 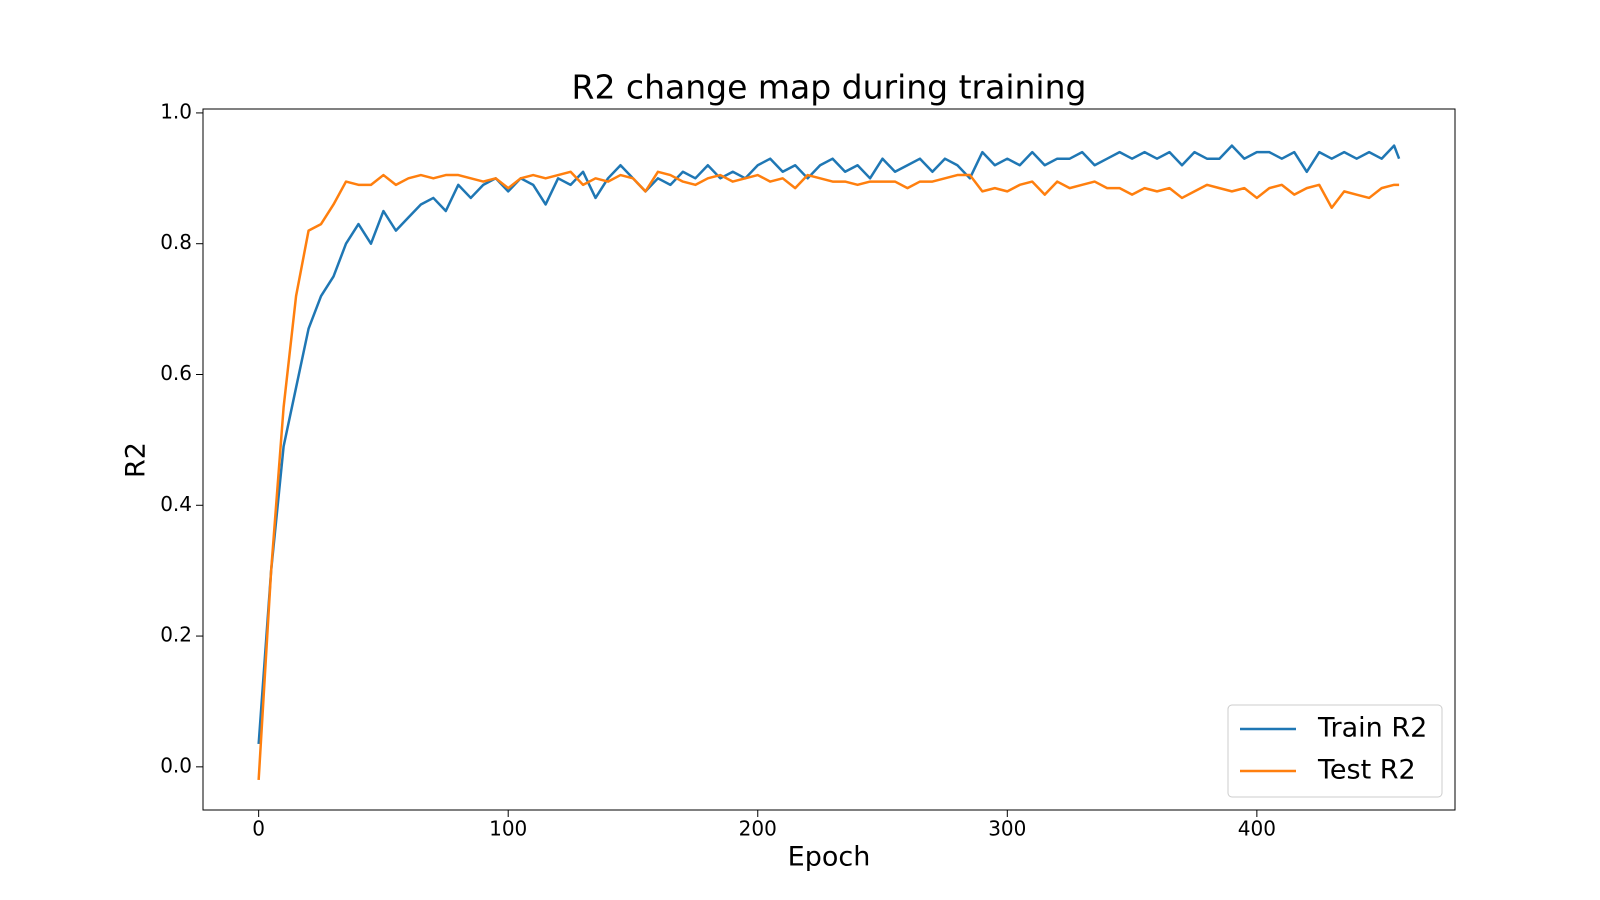 What do you see at coordinates (176, 111) in the screenshot?
I see `y-tick-label: 1.0` at bounding box center [176, 111].